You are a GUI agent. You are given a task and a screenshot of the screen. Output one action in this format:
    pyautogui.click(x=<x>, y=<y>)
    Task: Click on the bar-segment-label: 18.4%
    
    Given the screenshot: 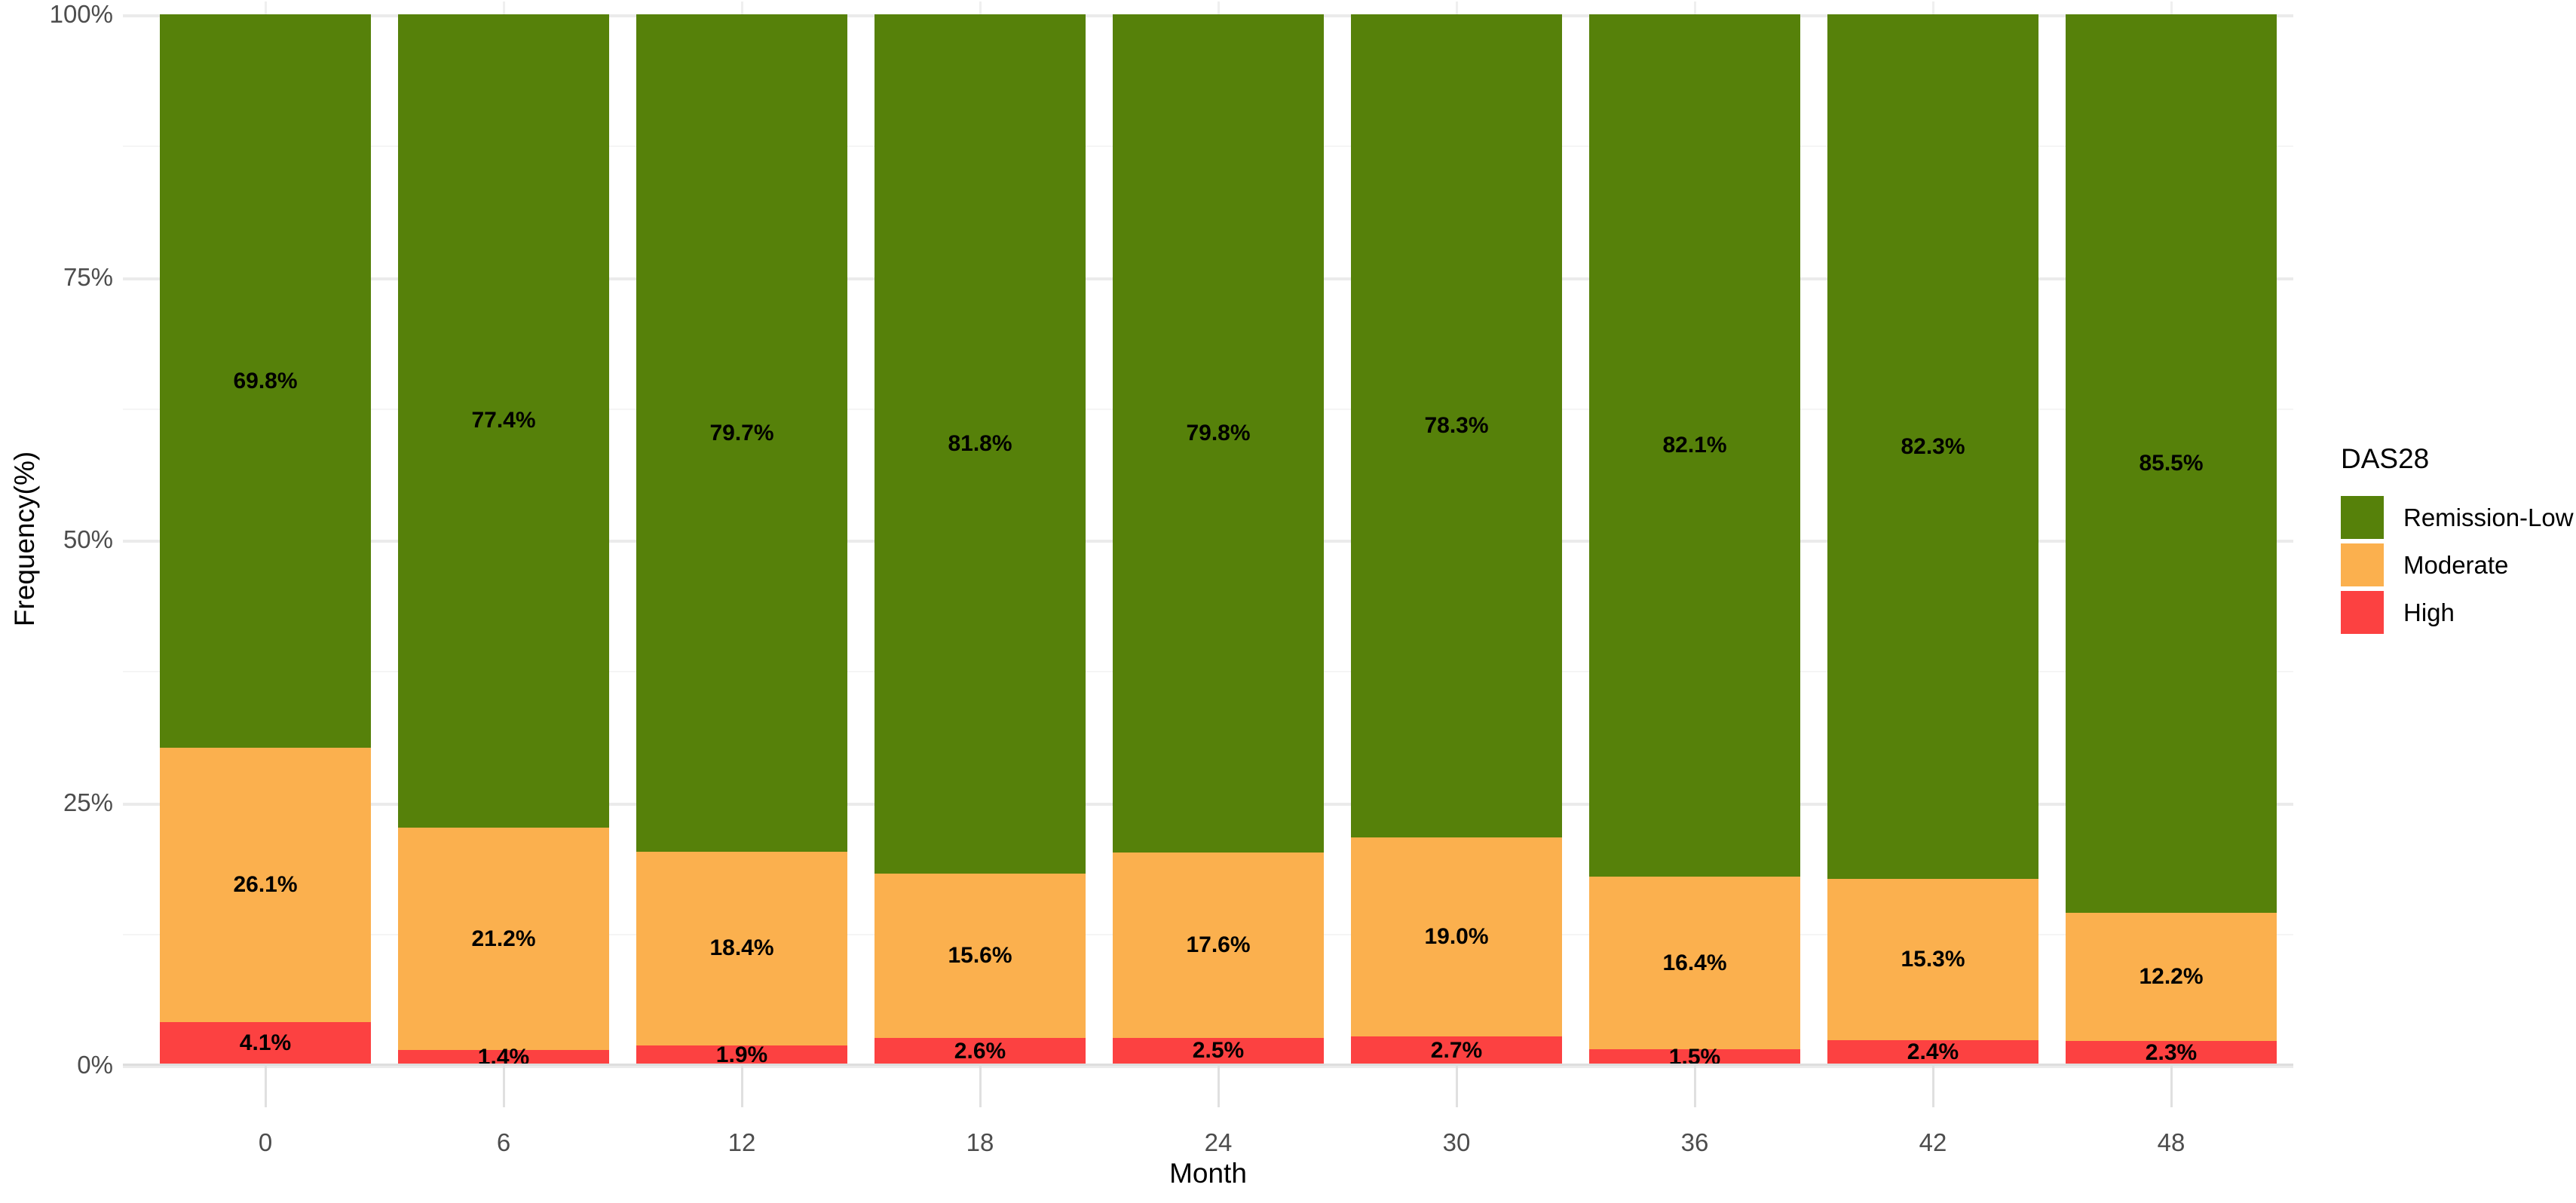 What is the action you would take?
    pyautogui.click(x=741, y=948)
    